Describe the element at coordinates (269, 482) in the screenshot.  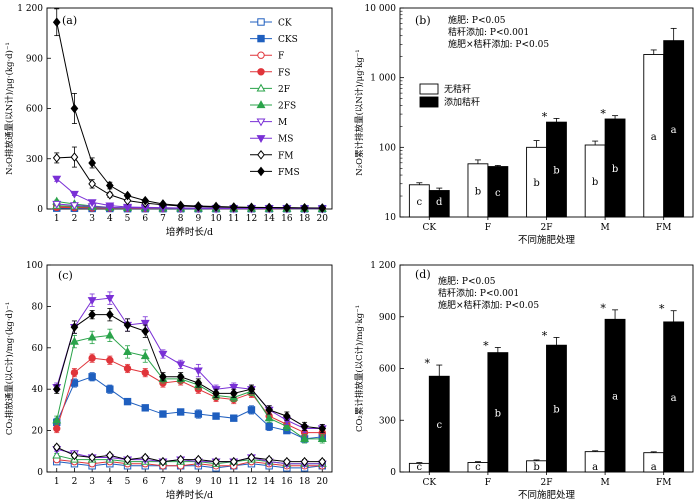
I see `x-tick-label: 14` at that location.